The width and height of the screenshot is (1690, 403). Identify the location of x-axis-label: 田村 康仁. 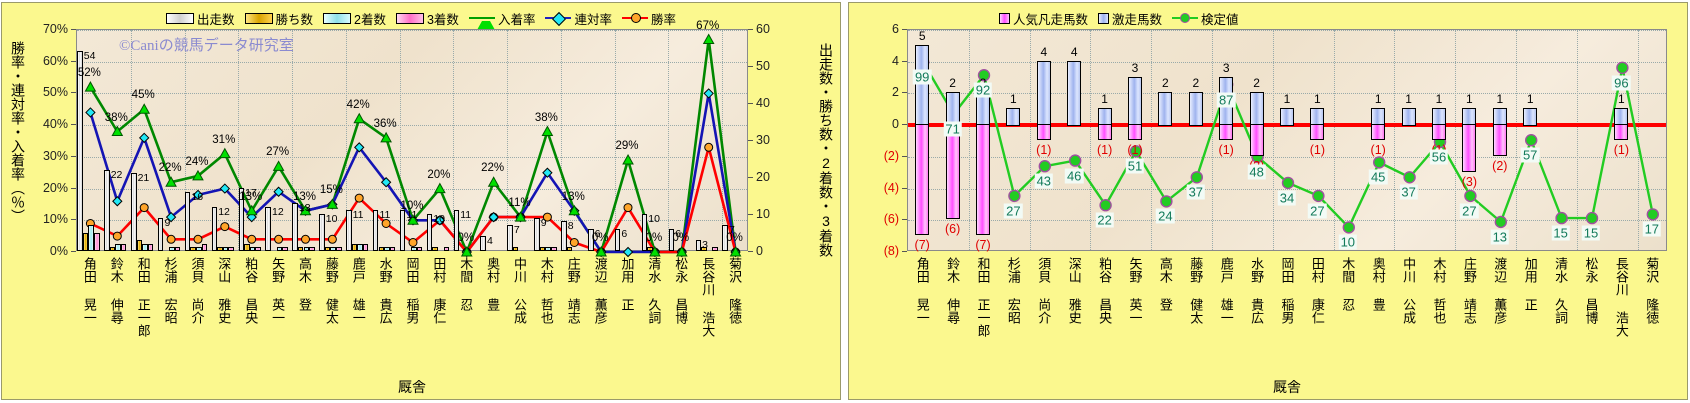
(1317, 290).